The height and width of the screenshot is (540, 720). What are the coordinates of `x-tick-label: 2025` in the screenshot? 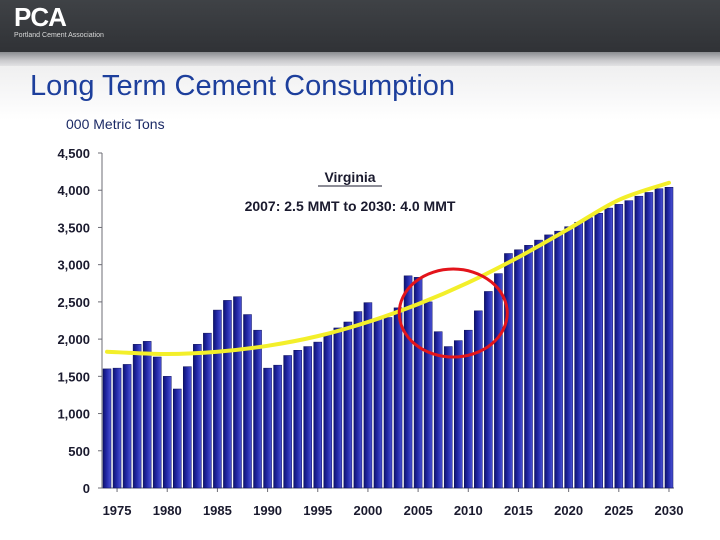 It's located at (618, 510).